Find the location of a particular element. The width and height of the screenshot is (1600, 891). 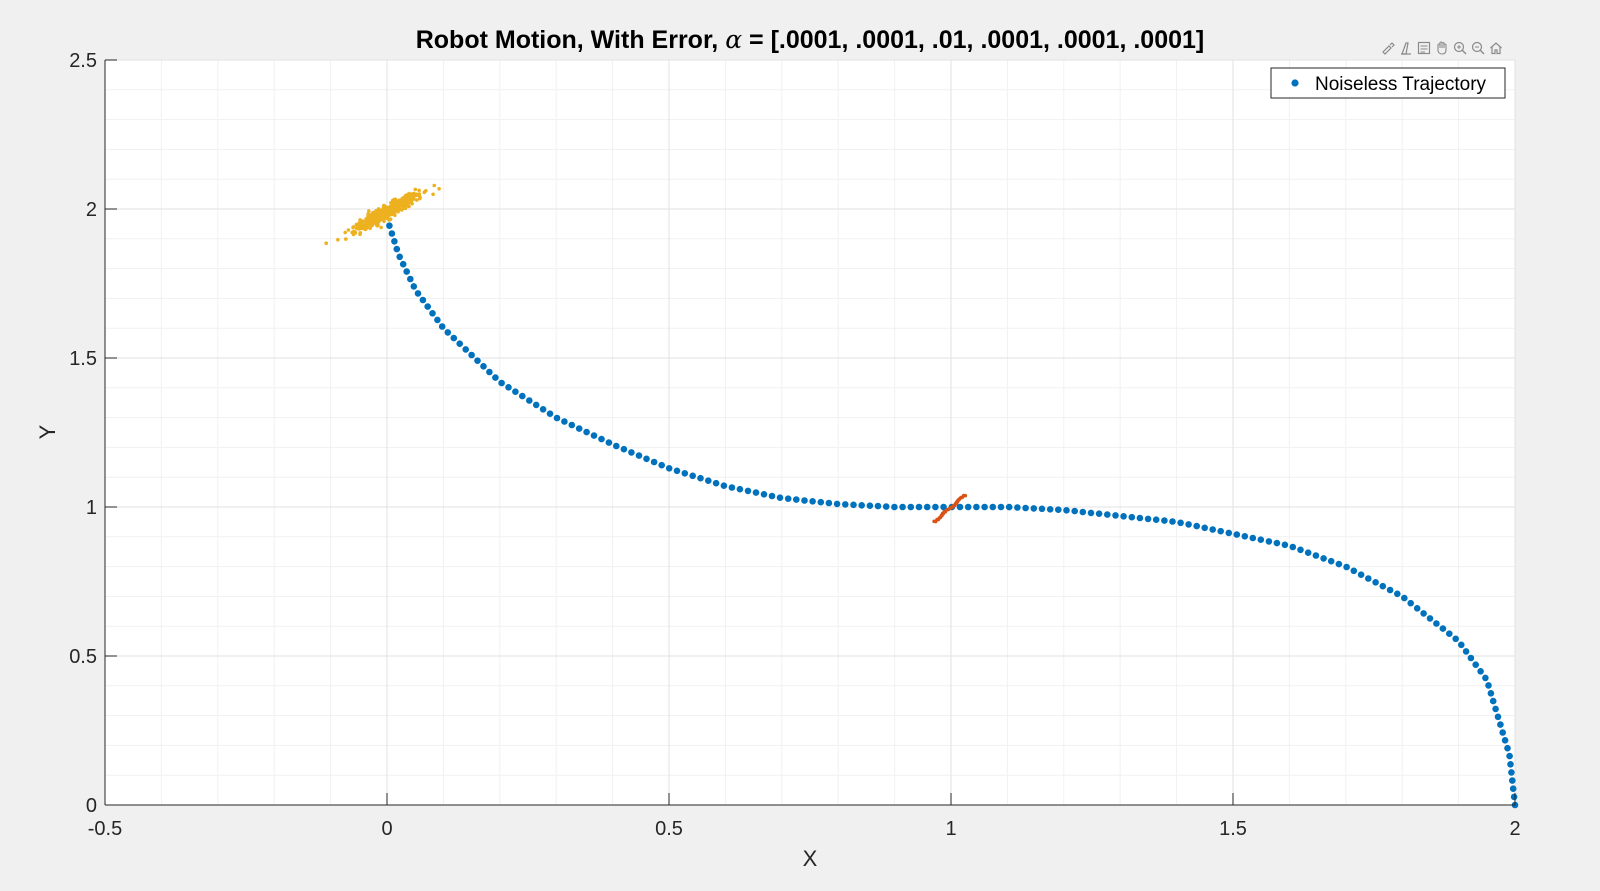

zoom-out-icon is located at coordinates (1478, 48).